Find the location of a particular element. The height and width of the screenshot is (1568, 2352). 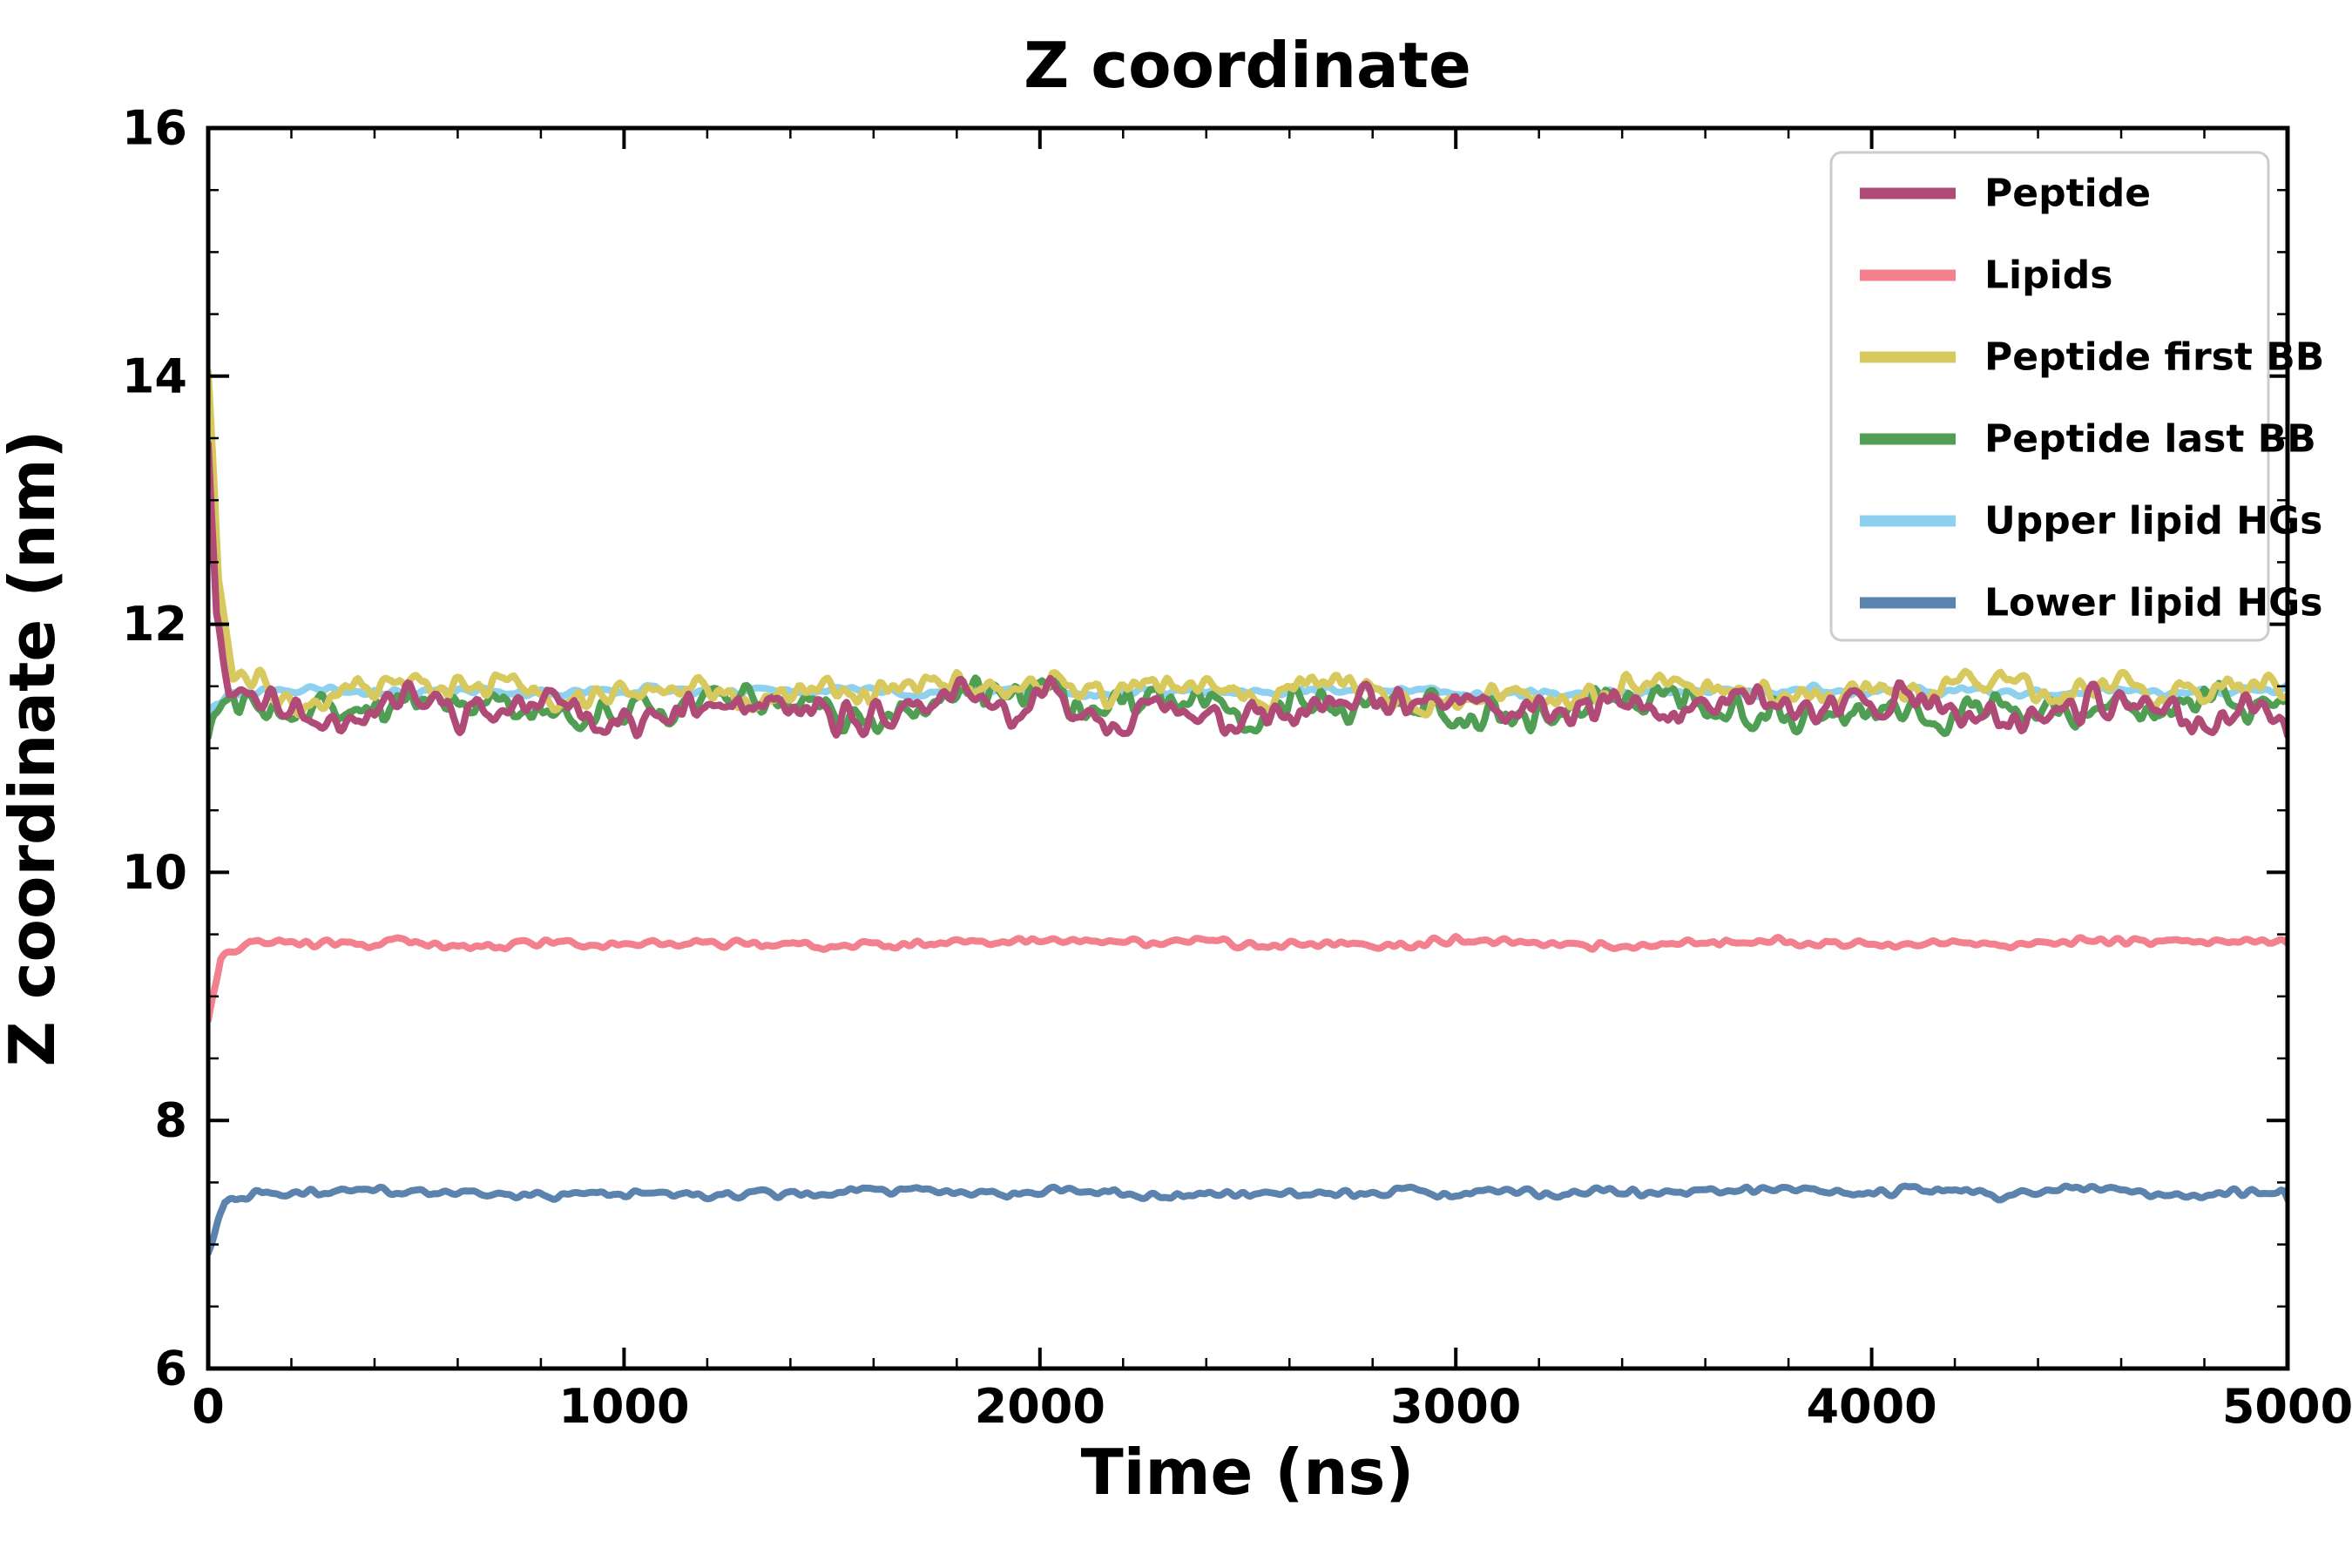

x-axis-label: Time (ns) is located at coordinates (1248, 1472).